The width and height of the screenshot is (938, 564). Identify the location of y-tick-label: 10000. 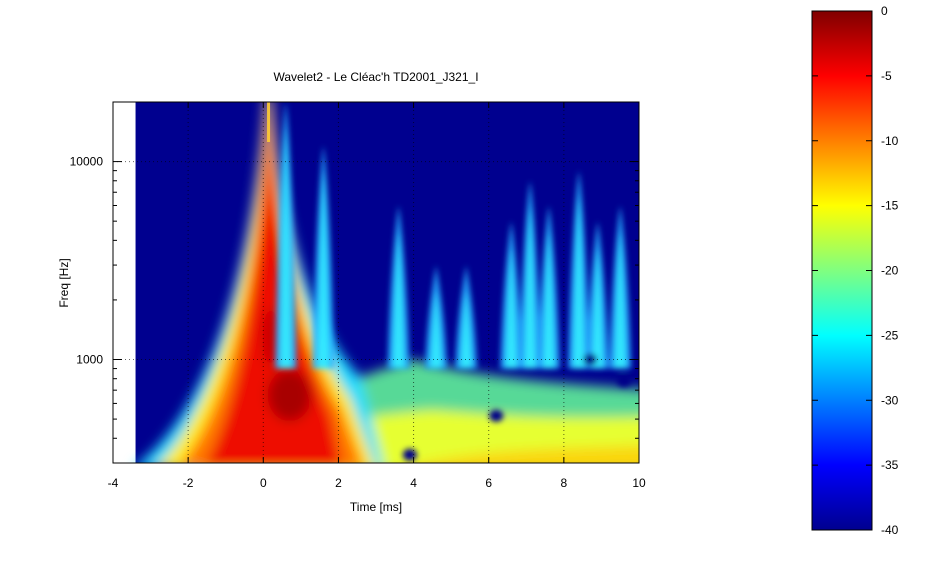
(87, 162).